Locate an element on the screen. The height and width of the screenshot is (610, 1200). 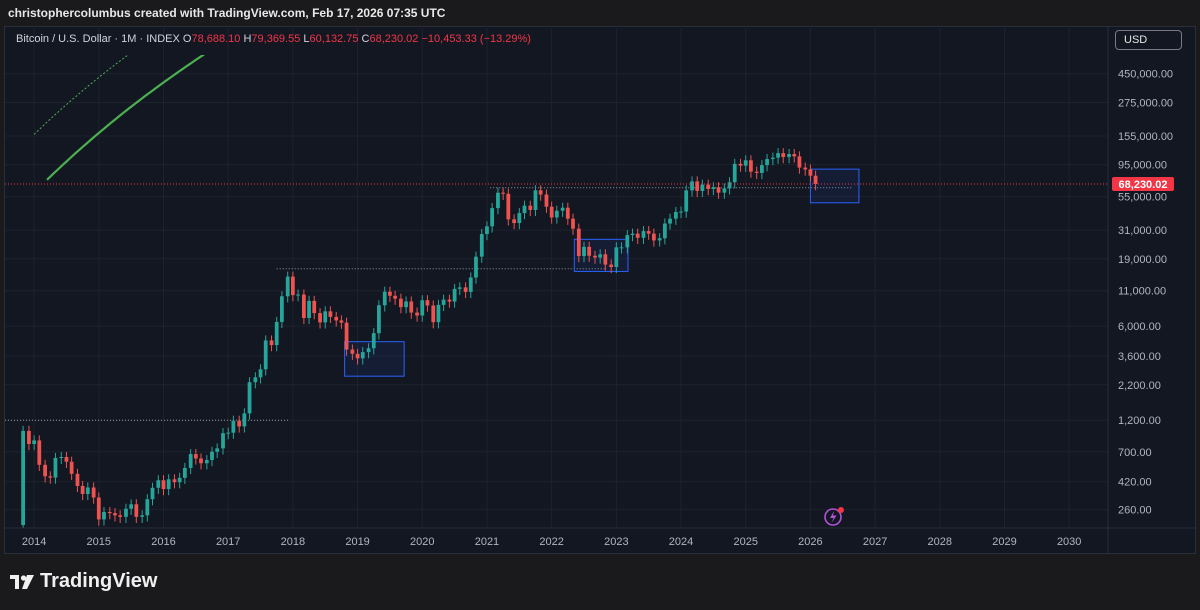
upper-power-law-curve is located at coordinates (81, 95).